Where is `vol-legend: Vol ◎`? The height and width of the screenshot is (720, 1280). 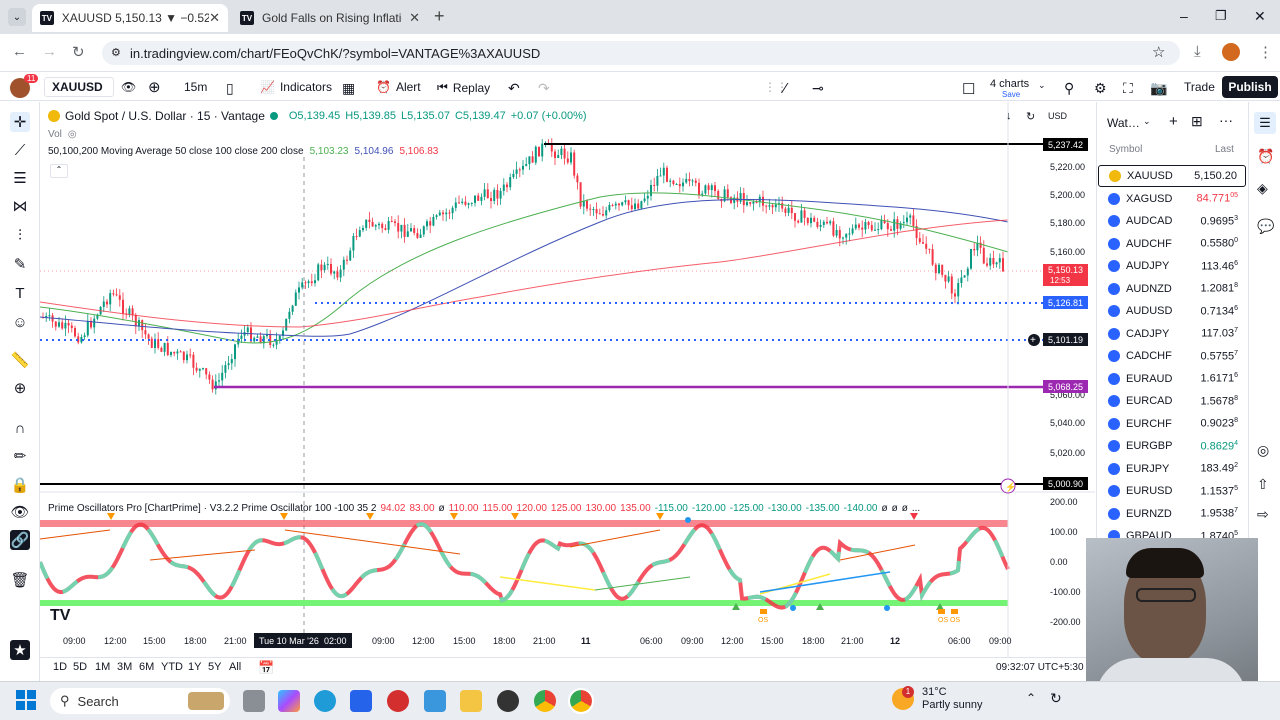
vol-legend: Vol ◎ is located at coordinates (62, 134).